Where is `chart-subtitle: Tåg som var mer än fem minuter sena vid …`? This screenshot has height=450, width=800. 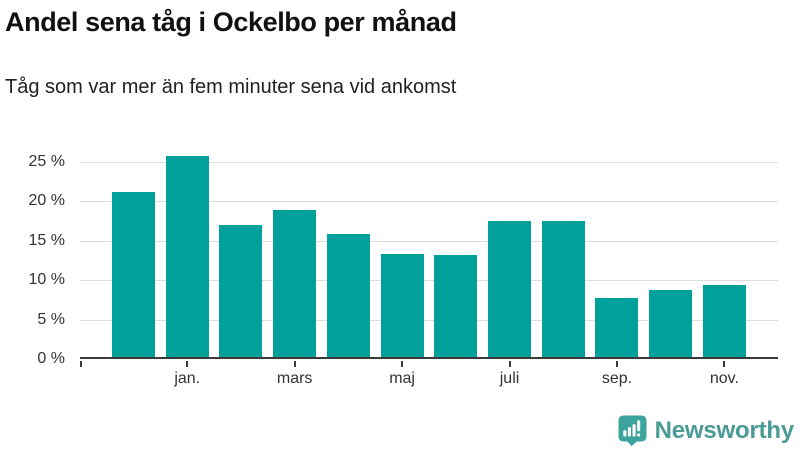
chart-subtitle: Tåg som var mer än fem minuter sena vid … is located at coordinates (231, 87).